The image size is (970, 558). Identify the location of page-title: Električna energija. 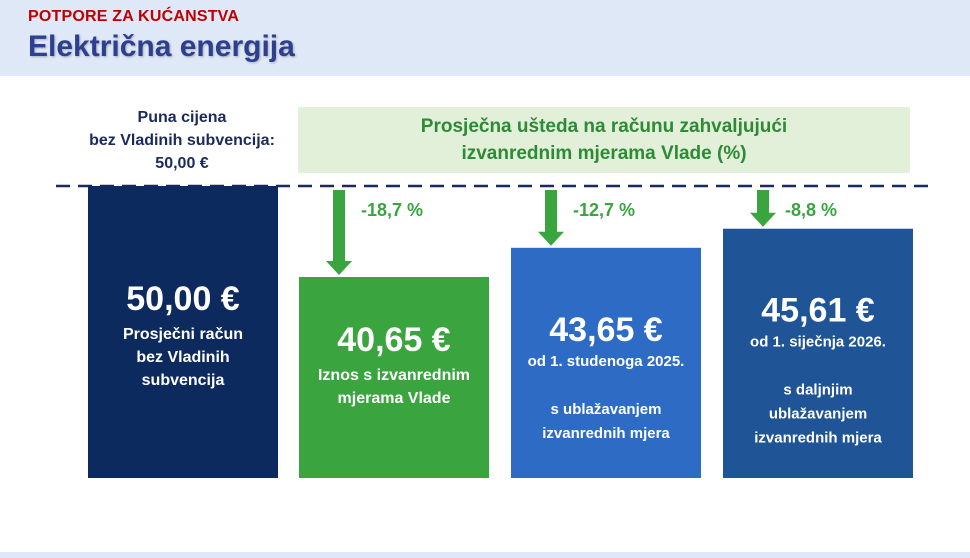
(161, 46).